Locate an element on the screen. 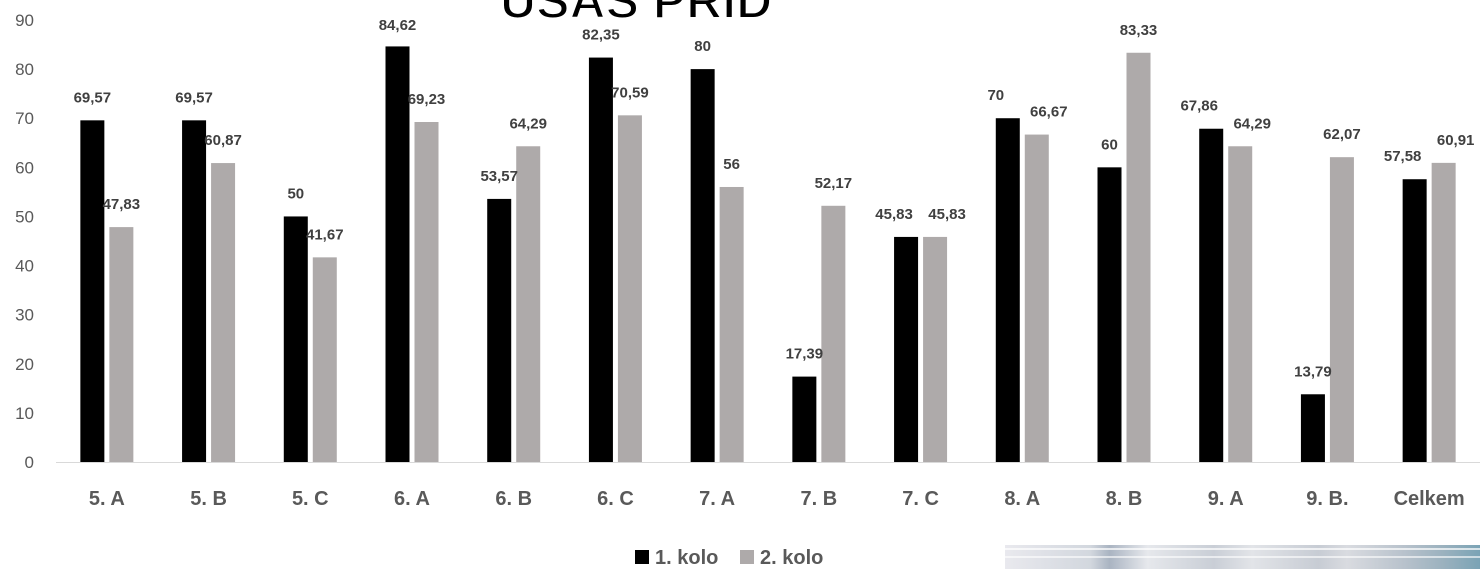 Image resolution: width=1480 pixels, height=569 pixels. y-tick-label: 40 is located at coordinates (24, 266).